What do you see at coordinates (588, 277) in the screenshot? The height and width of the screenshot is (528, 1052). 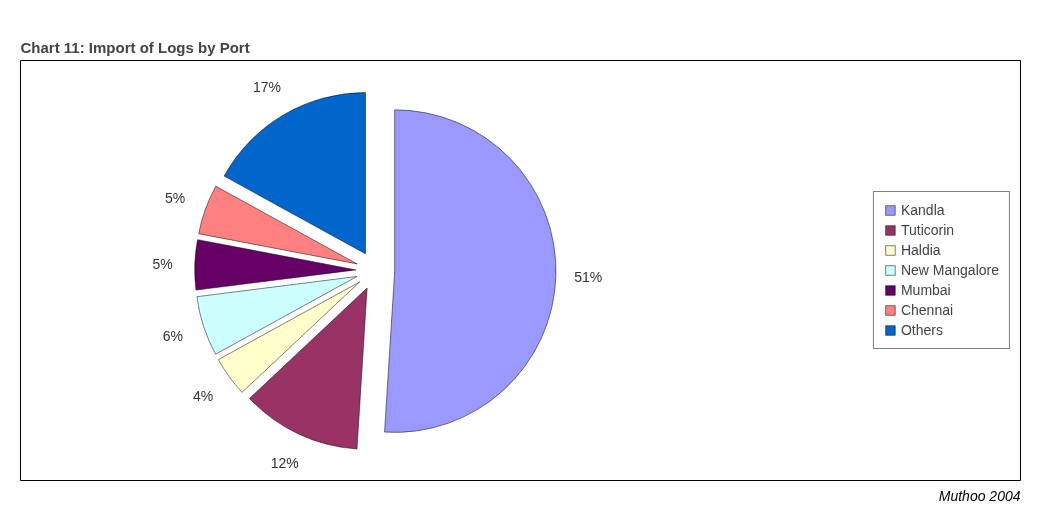 I see `data-label: 51%` at bounding box center [588, 277].